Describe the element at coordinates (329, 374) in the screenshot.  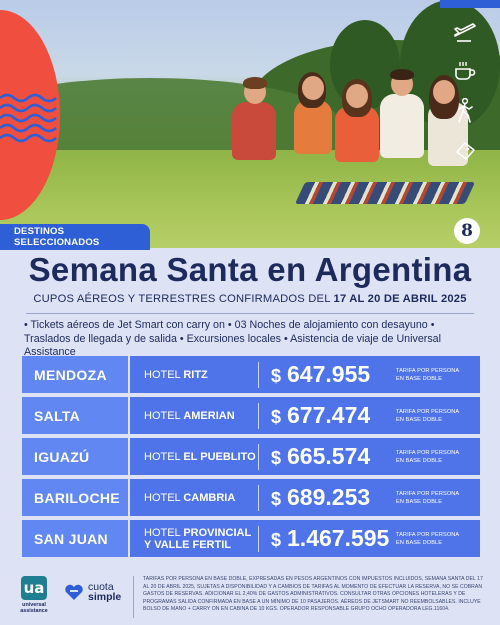
I see `price-value: 647.955` at that location.